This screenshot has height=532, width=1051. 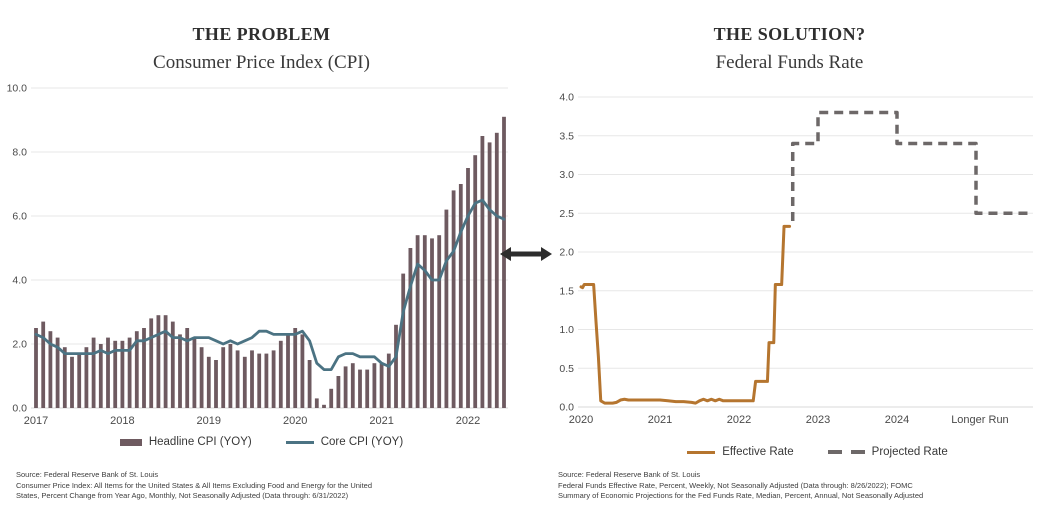 What do you see at coordinates (130, 442) in the screenshot?
I see `headline-cpi-swatch-icon` at bounding box center [130, 442].